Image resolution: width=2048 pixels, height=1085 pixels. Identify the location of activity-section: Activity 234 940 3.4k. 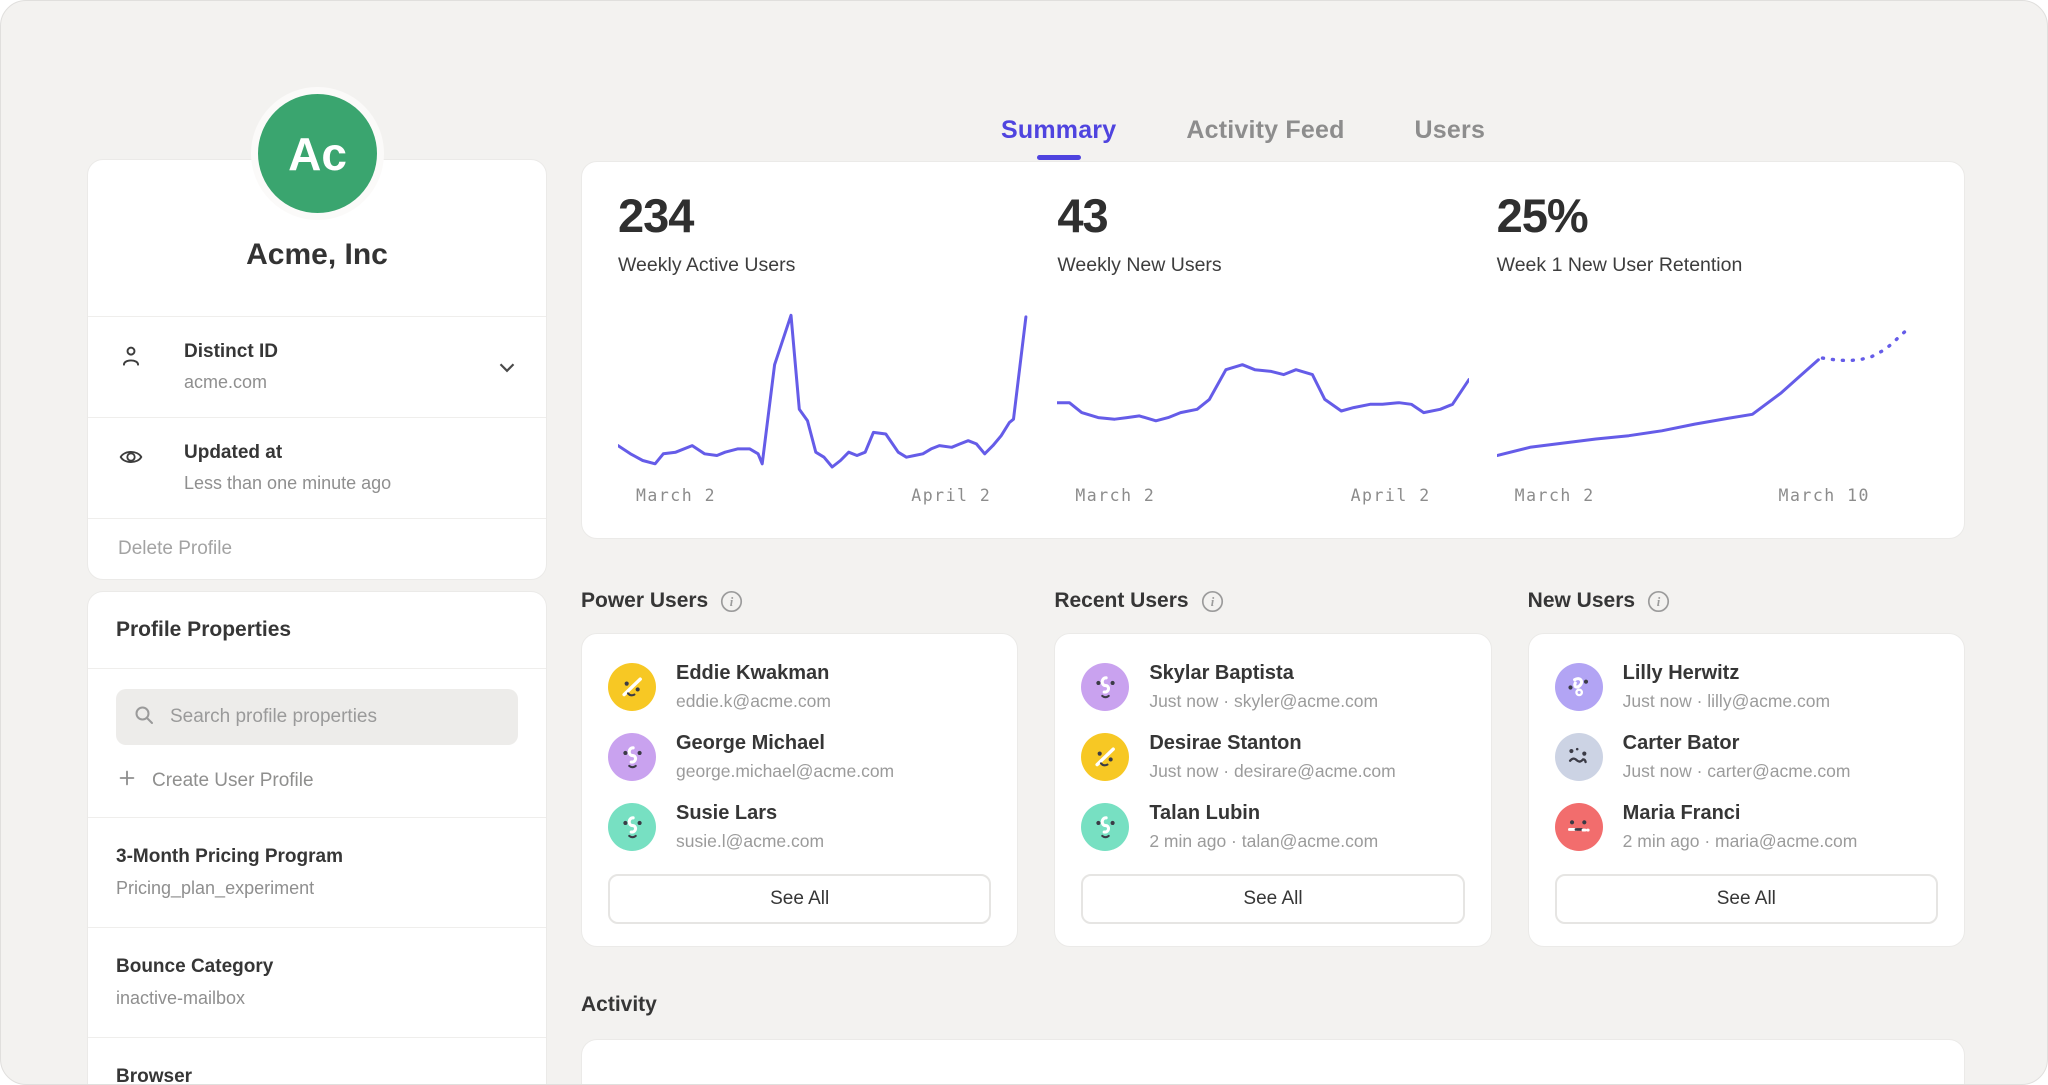
(1273, 1038).